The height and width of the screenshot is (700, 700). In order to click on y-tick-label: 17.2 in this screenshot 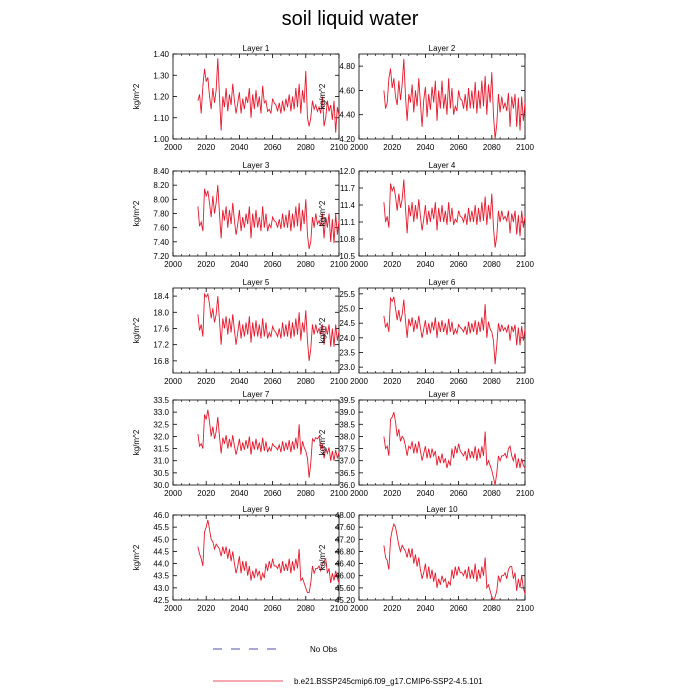, I will do `click(161, 345)`.